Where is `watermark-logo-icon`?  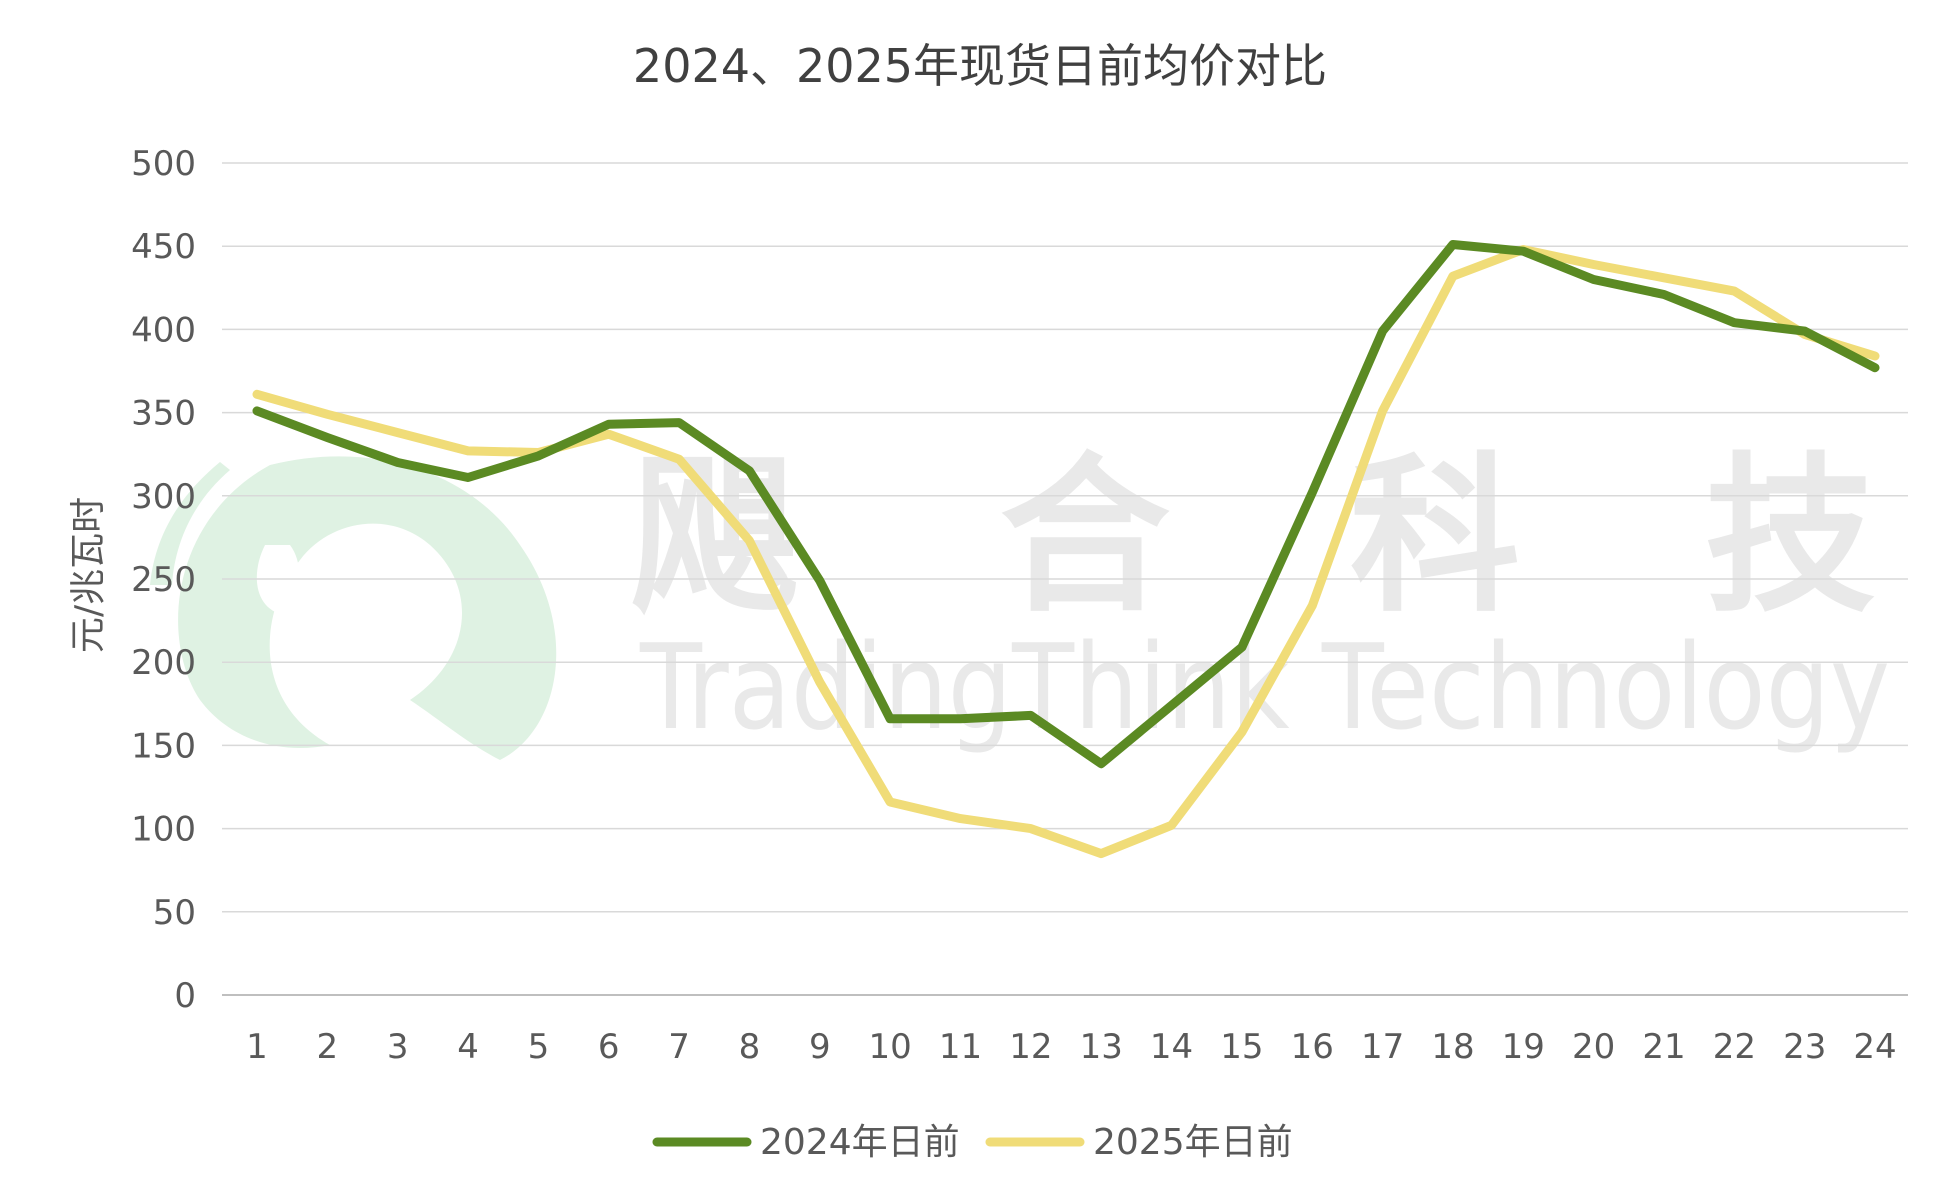 watermark-logo-icon is located at coordinates (353, 608).